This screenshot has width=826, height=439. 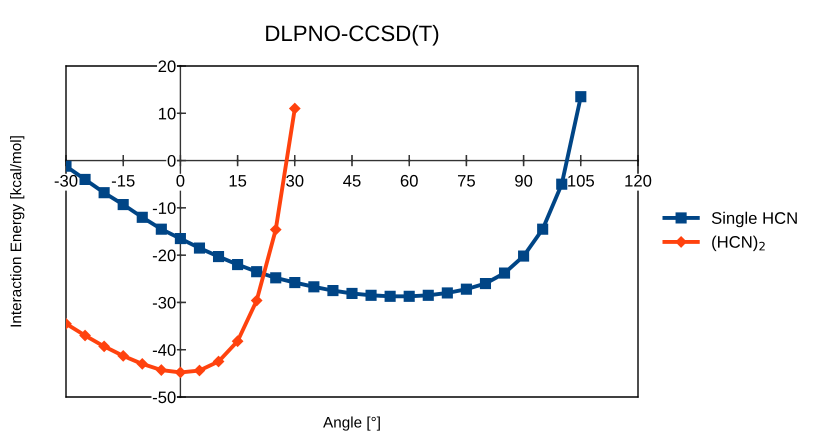 I want to click on x-tick-label: 30, so click(x=295, y=180).